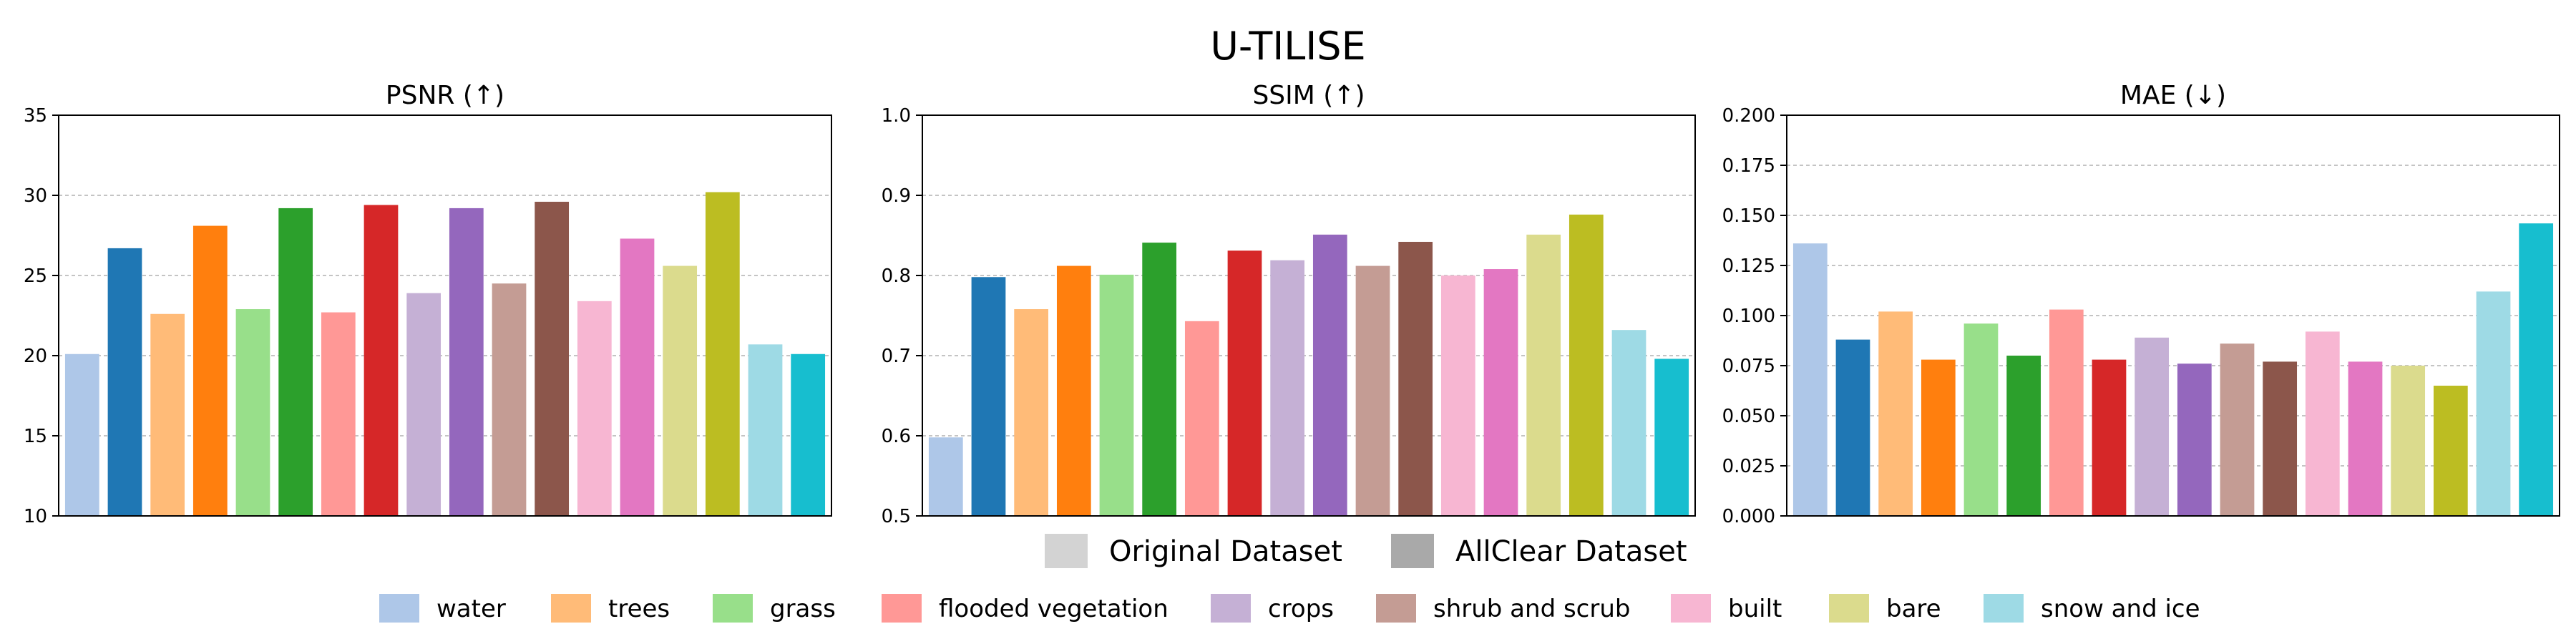 The image size is (2576, 644). Describe the element at coordinates (1748, 166) in the screenshot. I see `y-tick-label: 0.175` at that location.